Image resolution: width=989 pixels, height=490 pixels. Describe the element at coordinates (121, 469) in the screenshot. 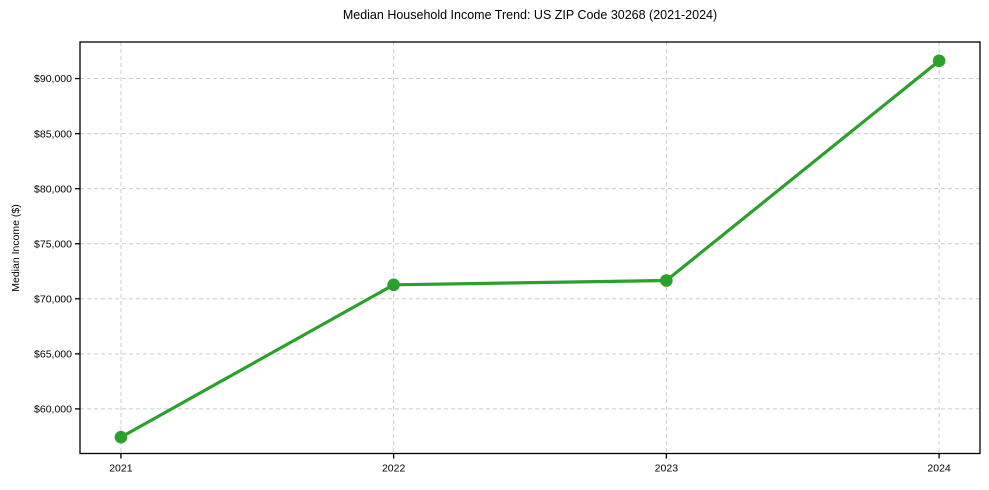

I see `x-tick-label: 2021` at that location.